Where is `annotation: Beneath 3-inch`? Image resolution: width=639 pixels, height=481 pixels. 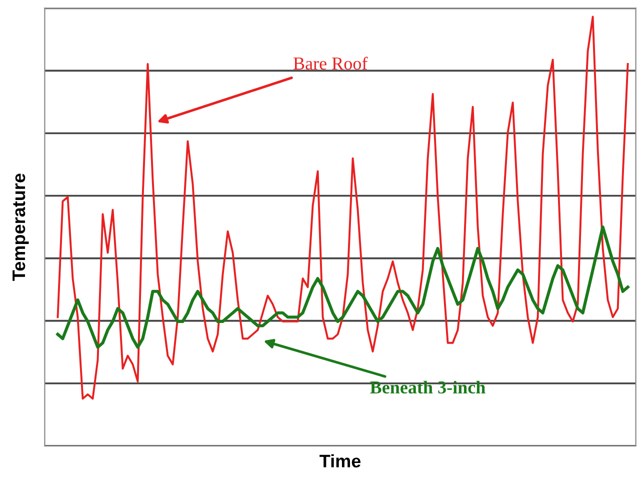
annotation: Beneath 3-inch is located at coordinates (428, 387).